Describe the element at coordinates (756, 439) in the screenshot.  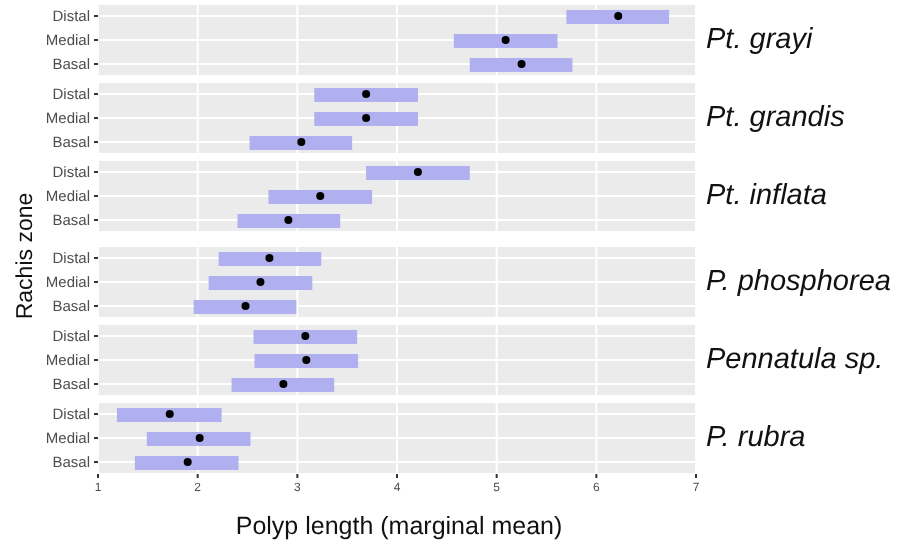
I see `text: P. rubra` at that location.